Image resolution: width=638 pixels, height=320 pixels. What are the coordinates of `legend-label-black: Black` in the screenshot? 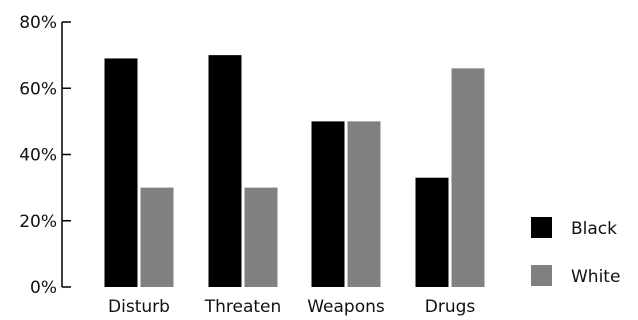 It's located at (594, 229).